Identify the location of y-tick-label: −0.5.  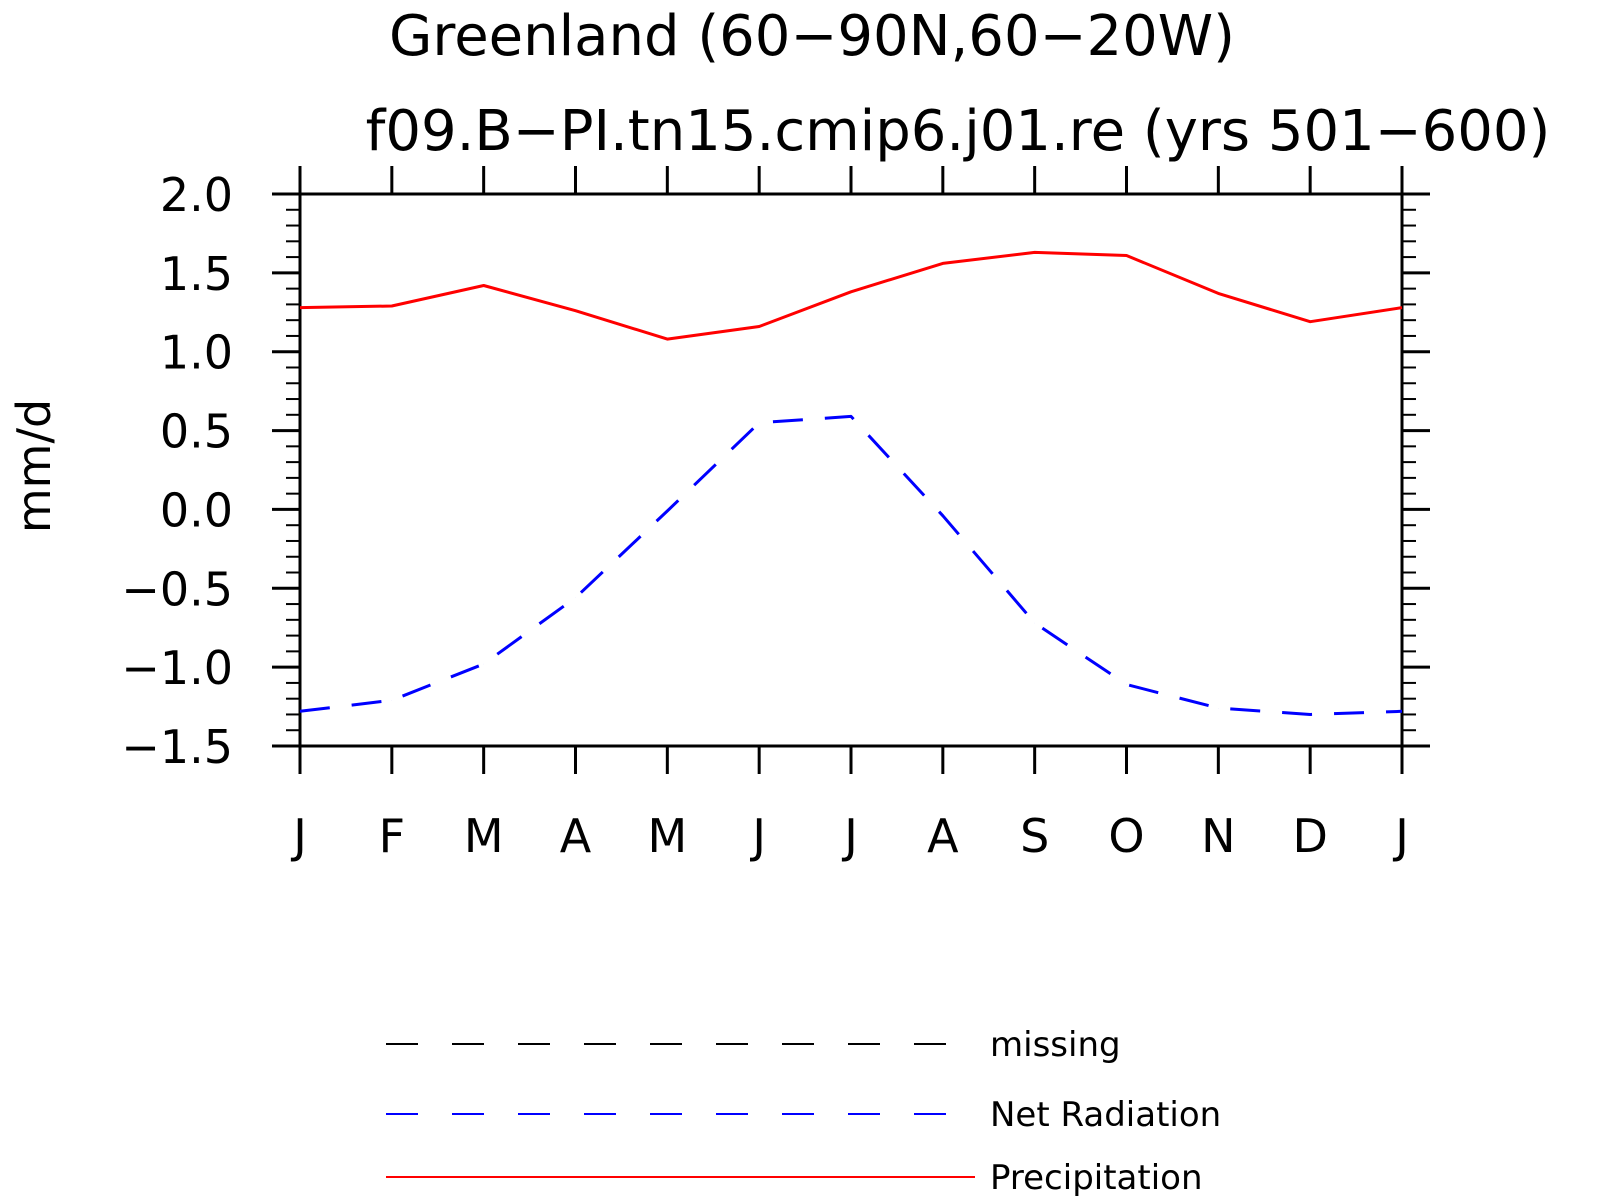
(177, 589).